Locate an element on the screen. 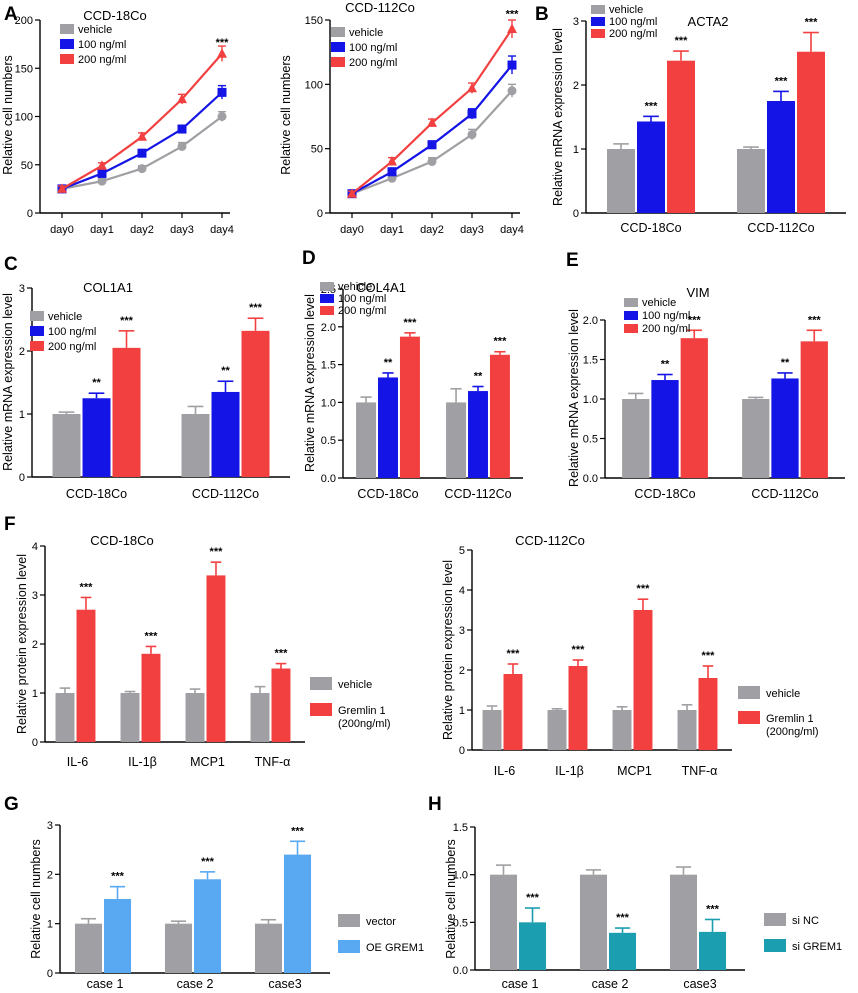 Image resolution: width=858 pixels, height=993 pixels. panel-label: D is located at coordinates (309, 258).